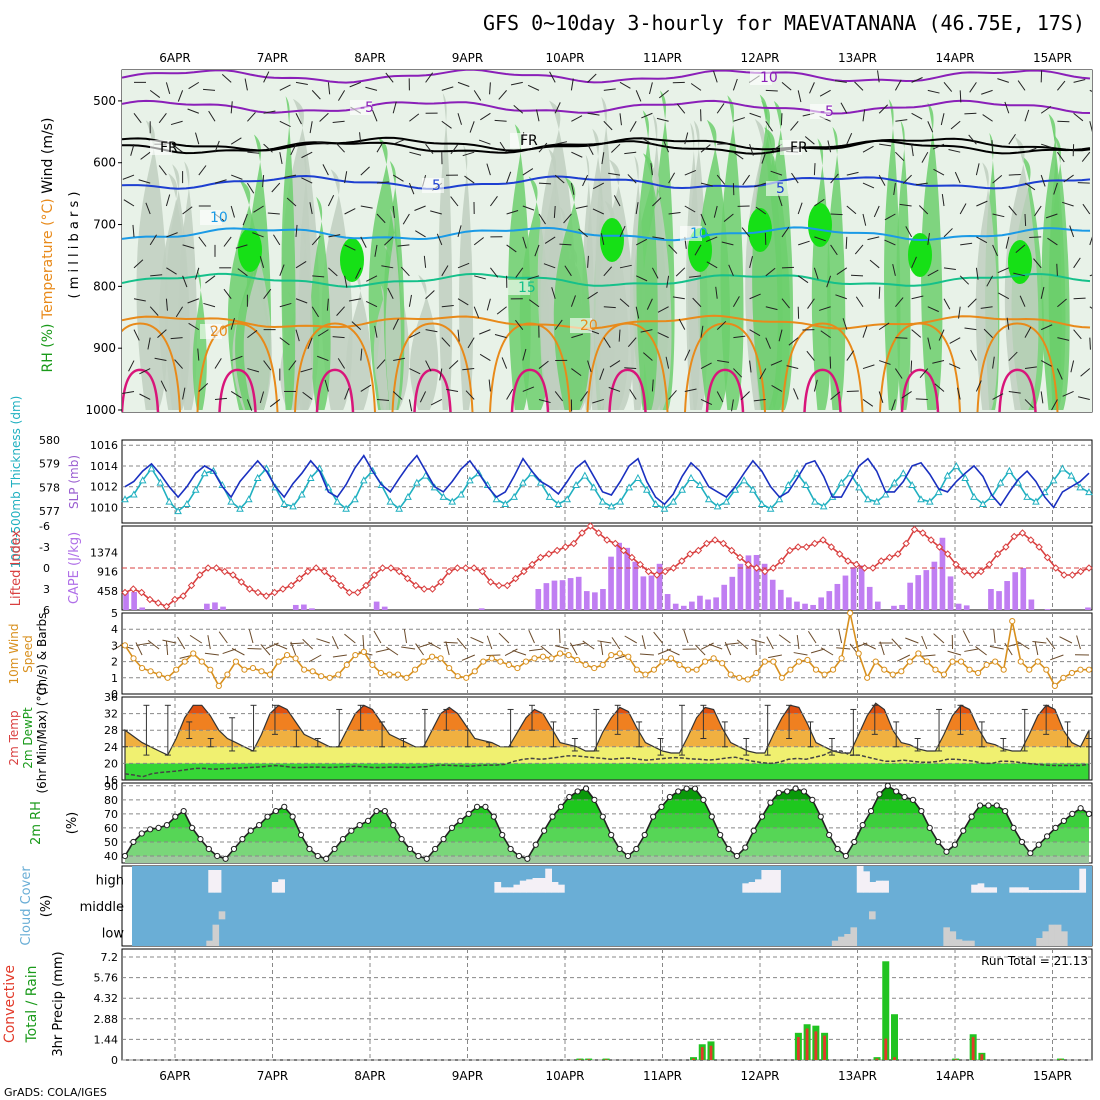 The height and width of the screenshot is (1100, 1100). Describe the element at coordinates (866, 882) in the screenshot. I see `cloud-bar-high` at that location.